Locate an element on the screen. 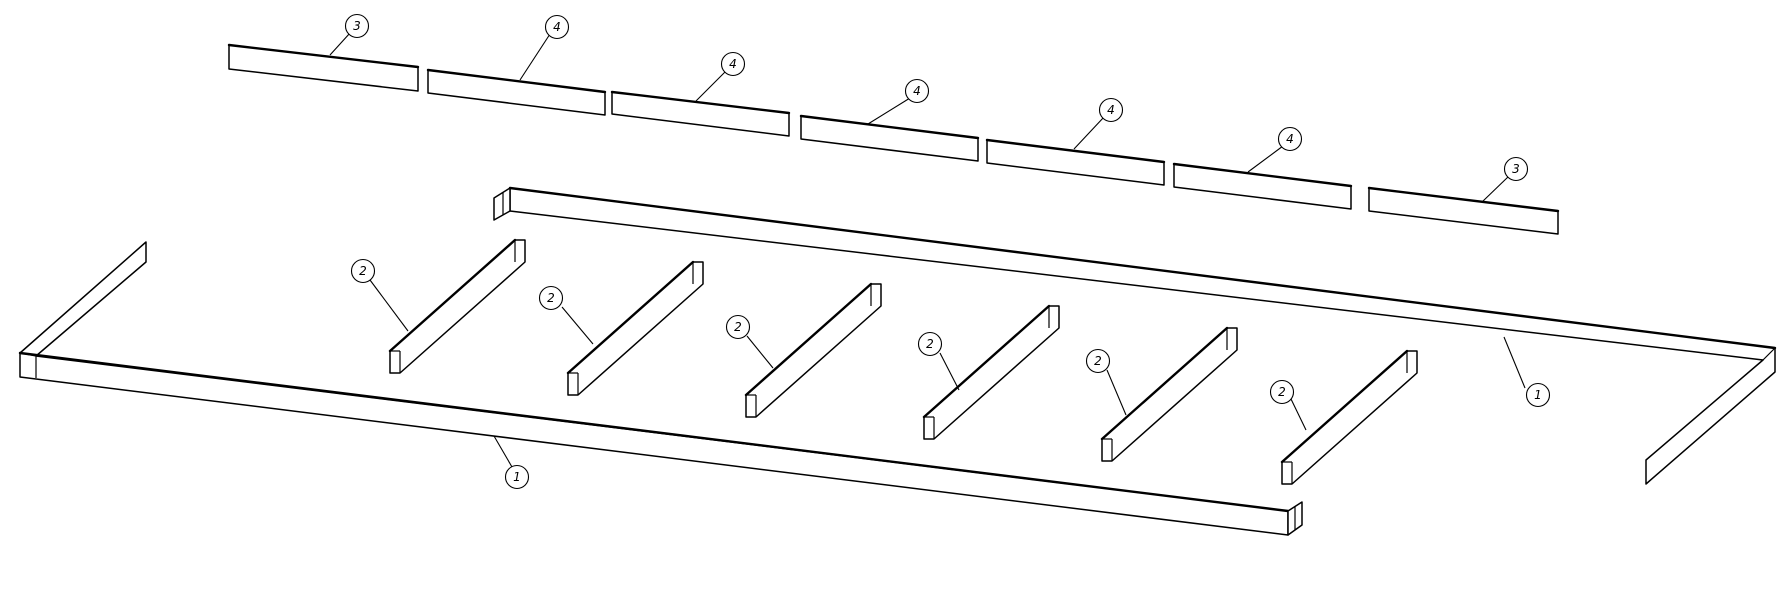 The image size is (1786, 592). balloon-2-b: 2 is located at coordinates (551, 298).